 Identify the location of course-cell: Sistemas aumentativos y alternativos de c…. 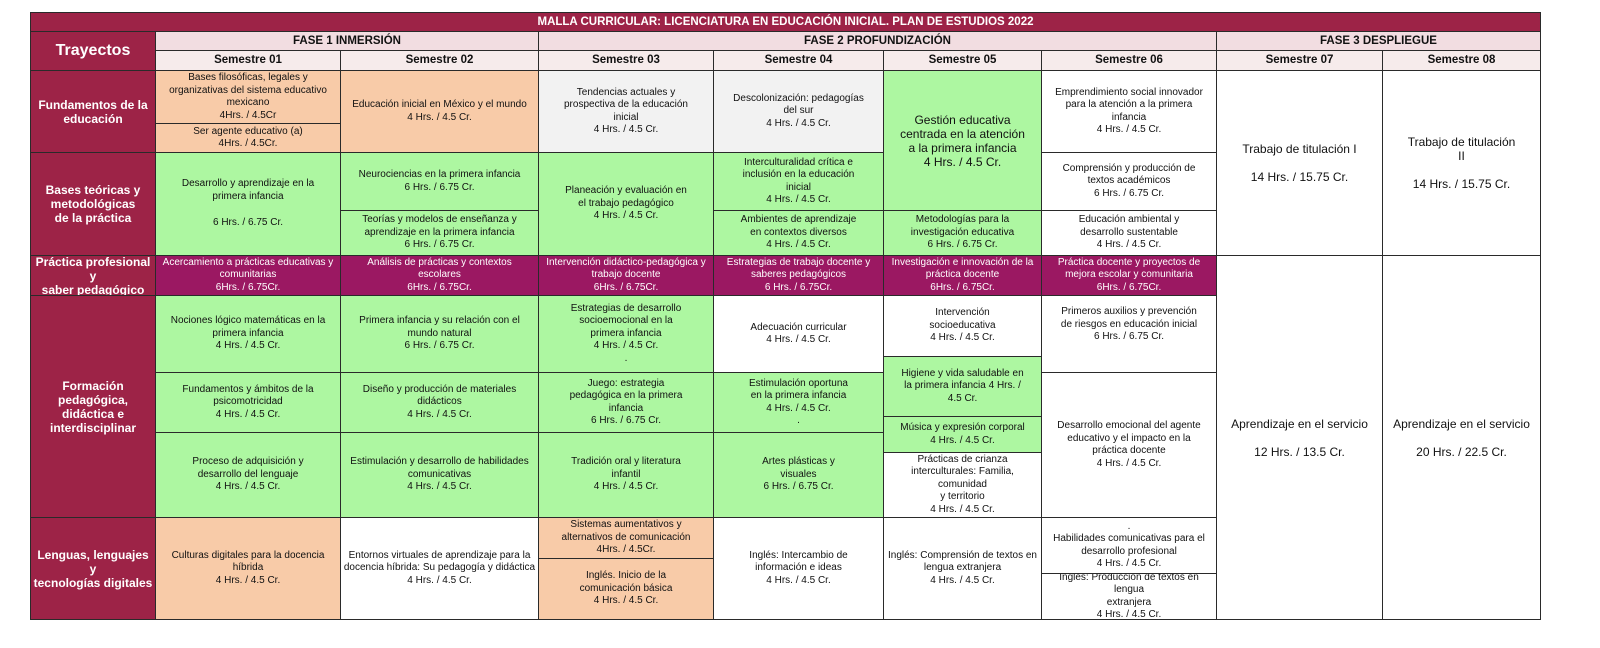
(626, 538).